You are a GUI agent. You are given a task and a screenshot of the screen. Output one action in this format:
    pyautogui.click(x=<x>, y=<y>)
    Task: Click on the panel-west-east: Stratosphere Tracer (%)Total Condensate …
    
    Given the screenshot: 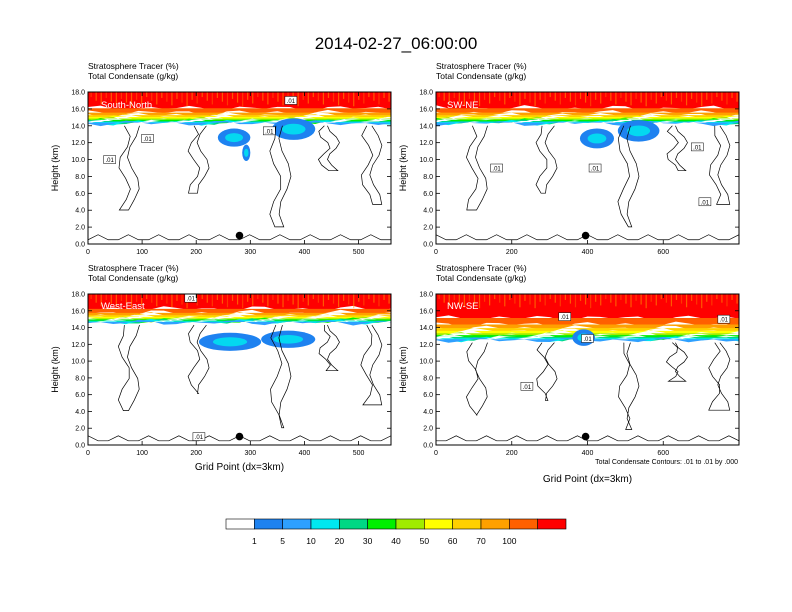 What is the action you would take?
    pyautogui.click(x=221, y=368)
    